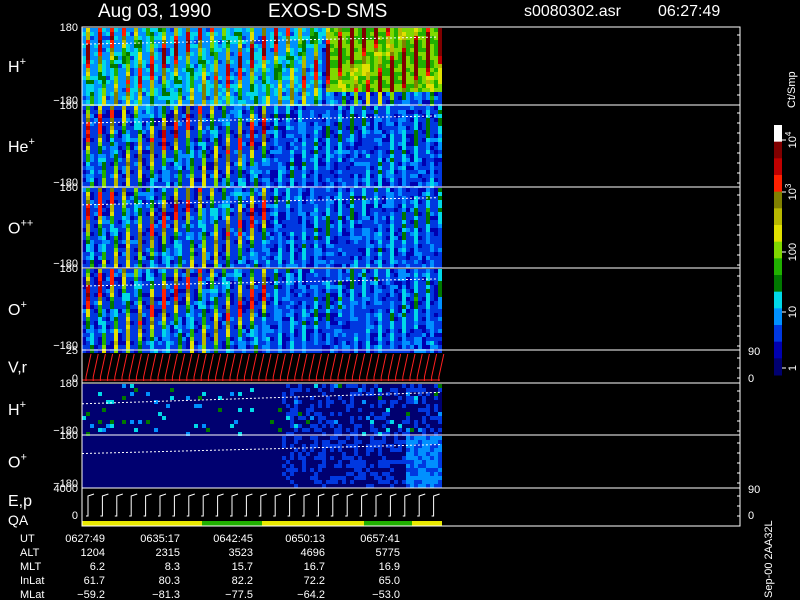  Describe the element at coordinates (689, 11) in the screenshot. I see `time: 06:27:49` at that location.